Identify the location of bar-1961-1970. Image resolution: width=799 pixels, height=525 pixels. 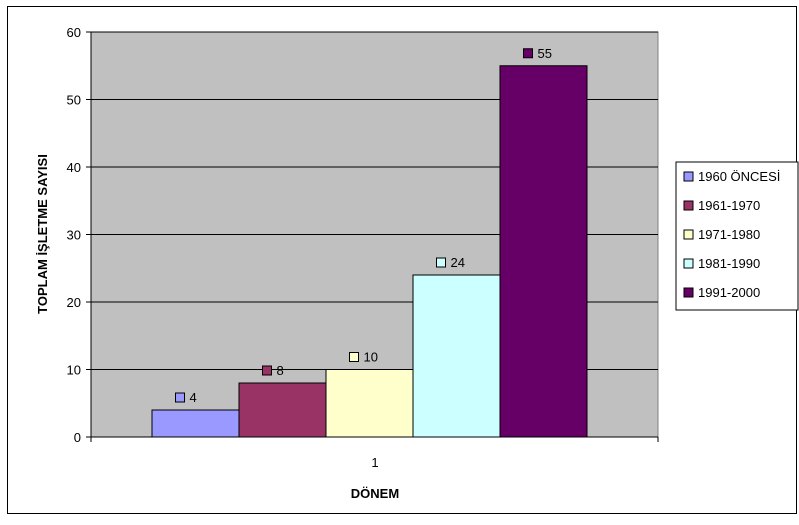
(282, 410).